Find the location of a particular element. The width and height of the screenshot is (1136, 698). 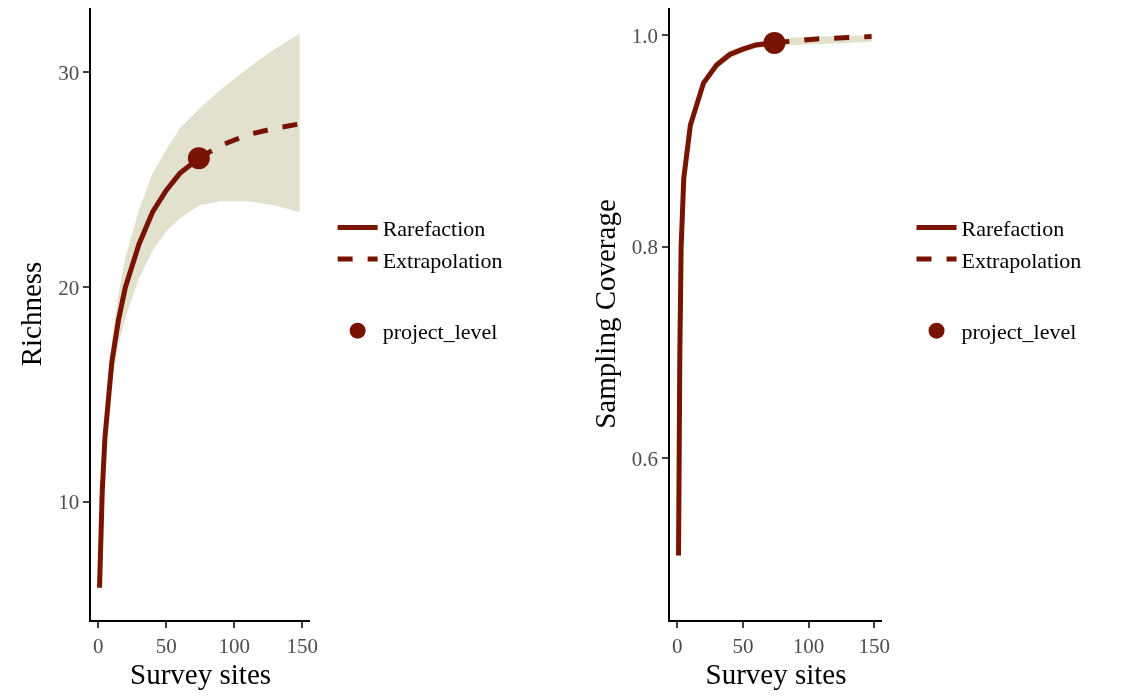

y-tick-label: 0.8 is located at coordinates (645, 247).